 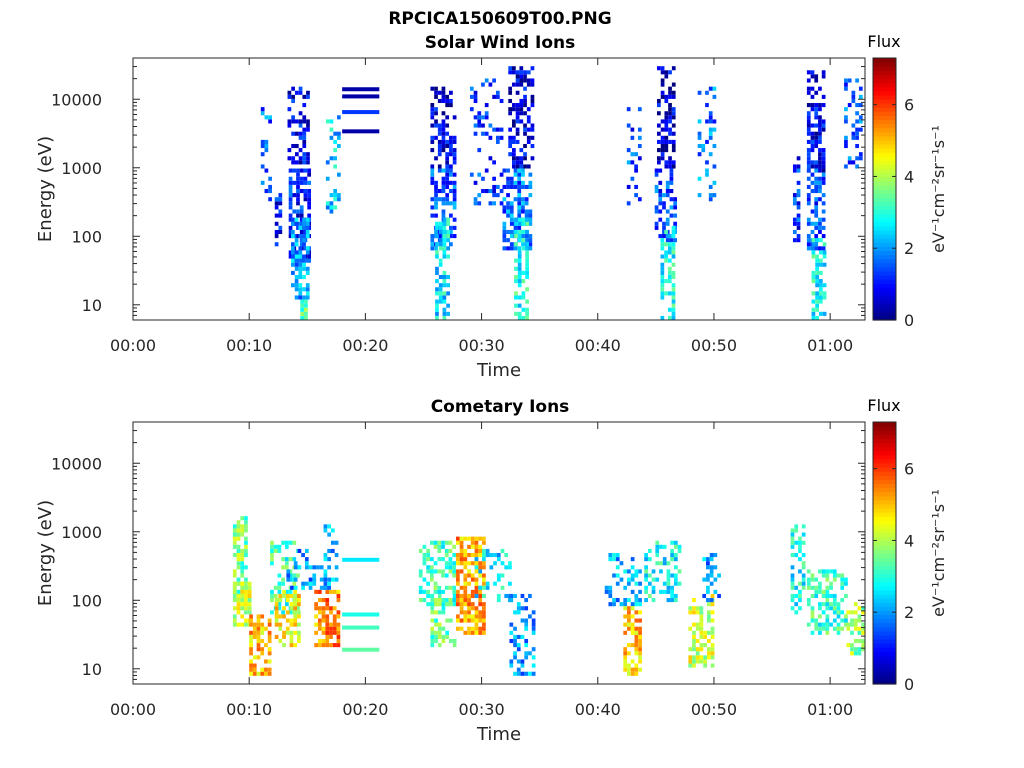 I want to click on colorbar-frame, so click(x=884, y=189).